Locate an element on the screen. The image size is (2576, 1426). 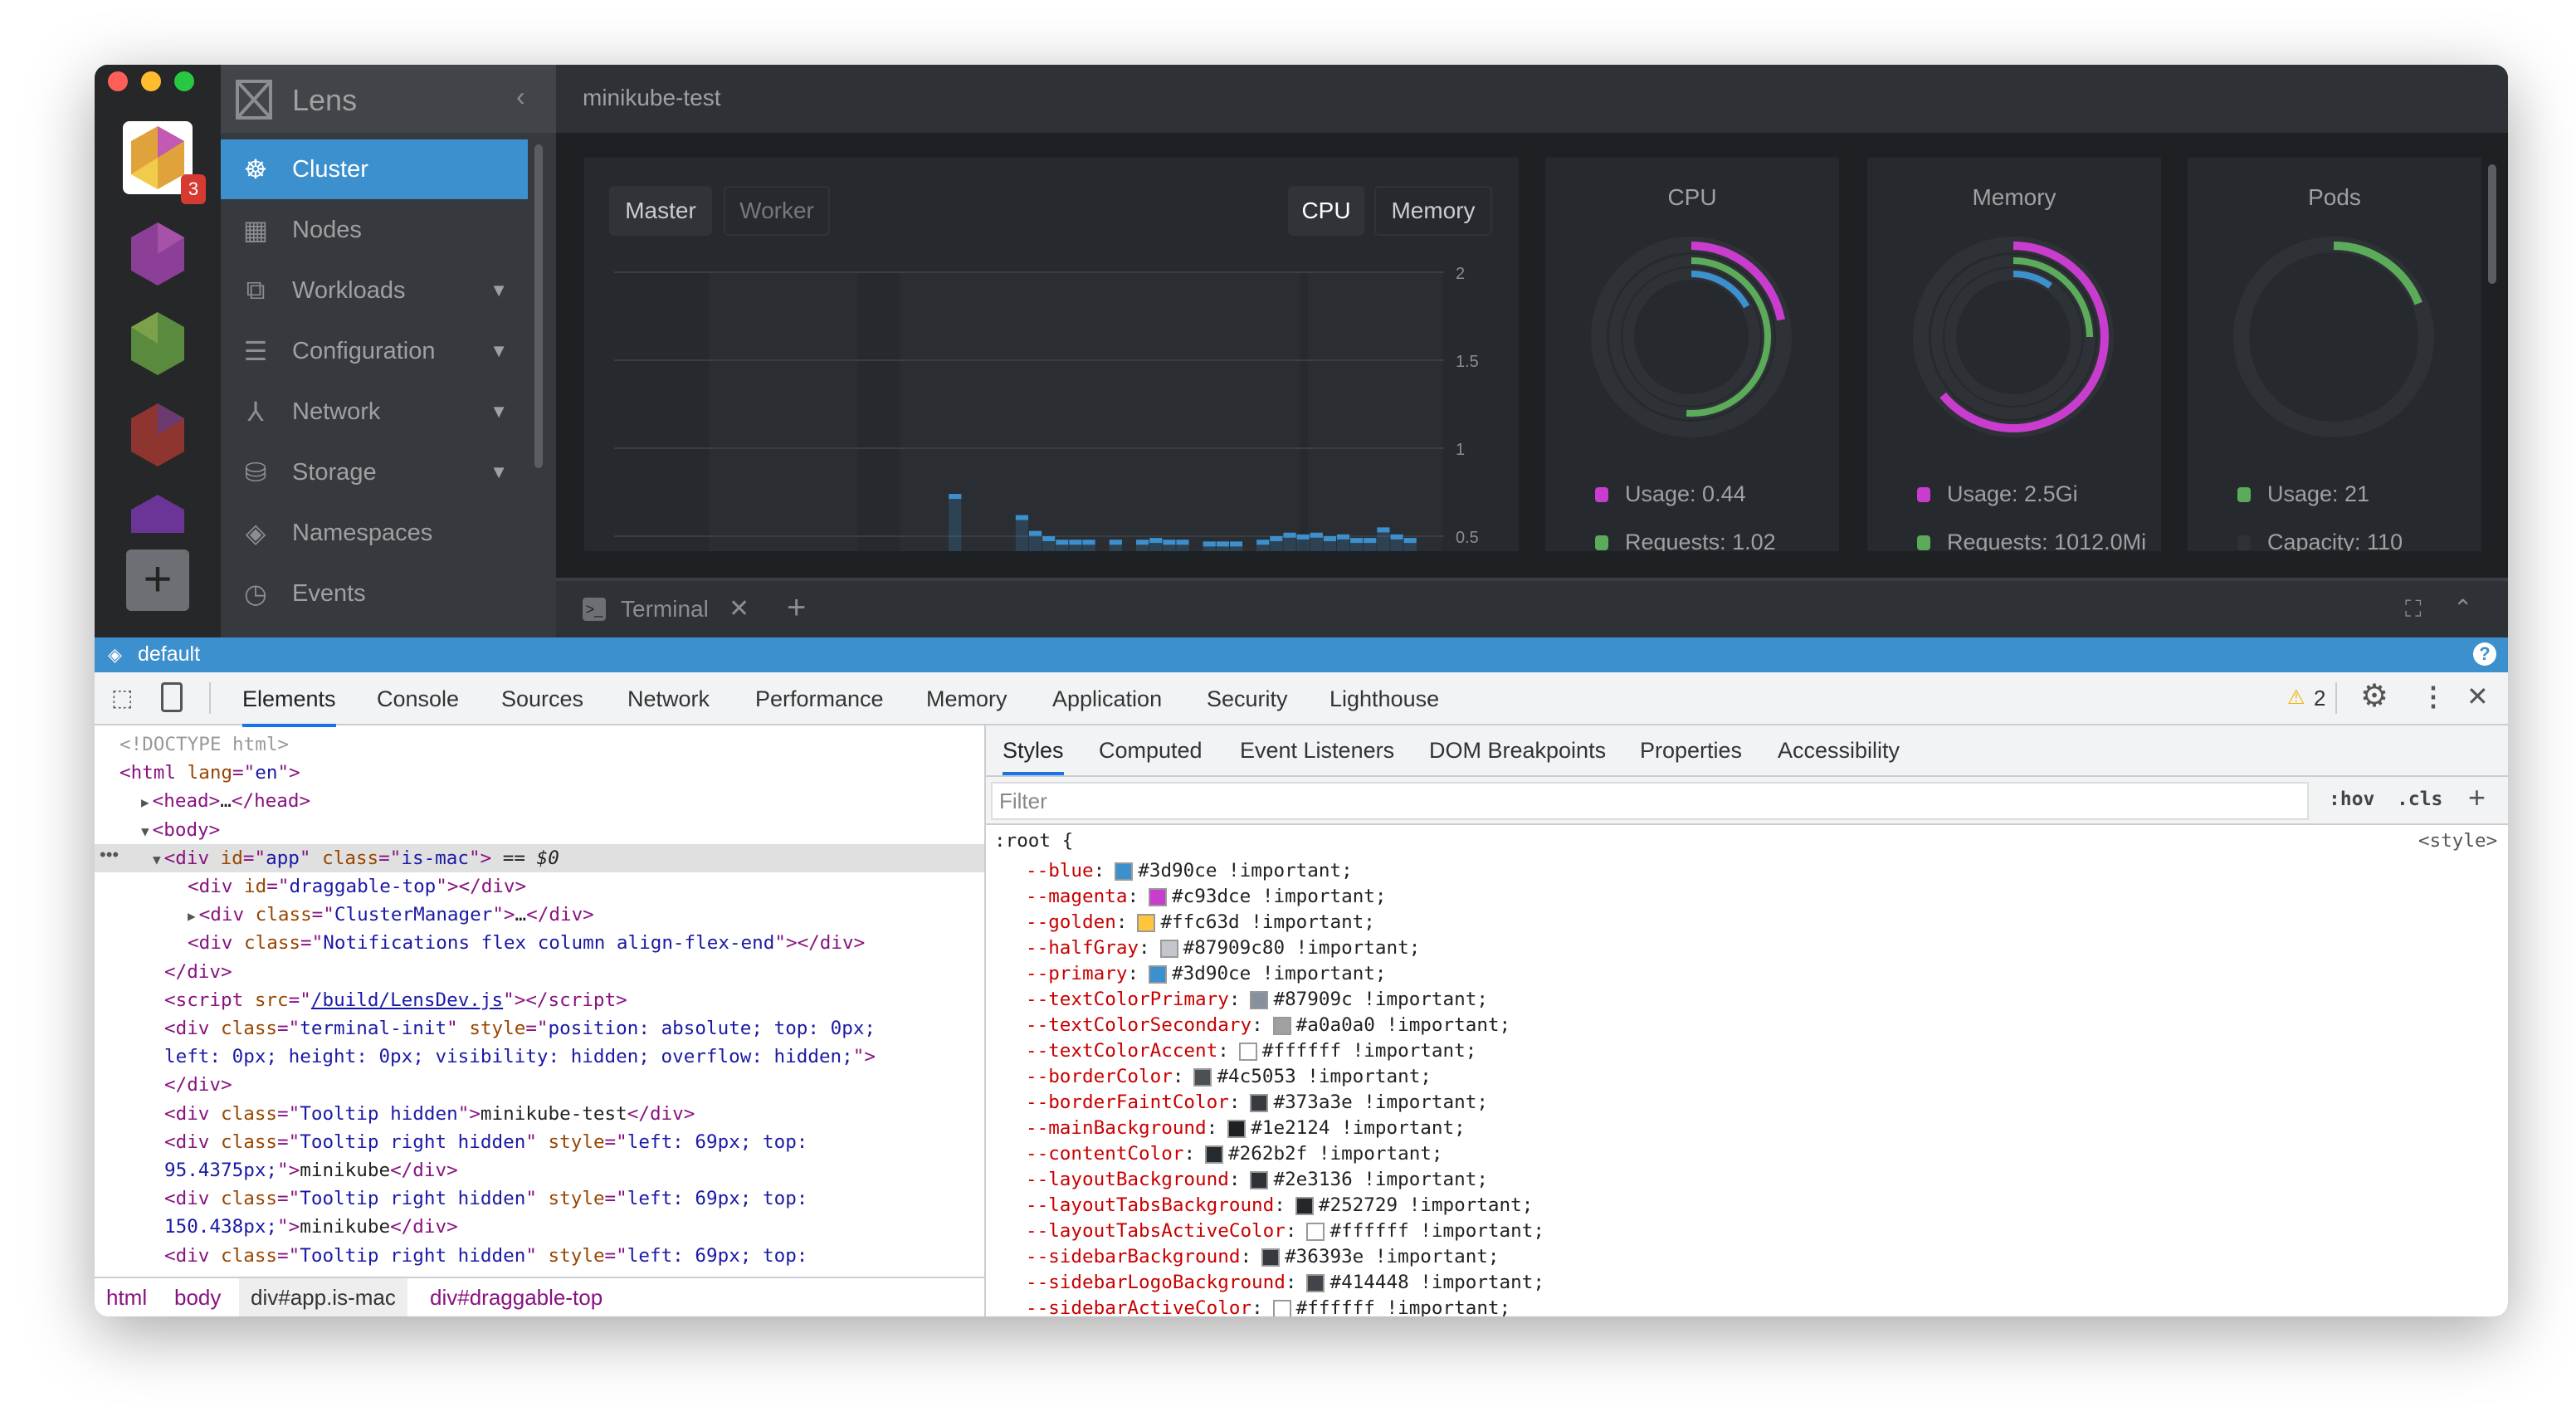
cluster-icon-minikube-test is located at coordinates (158, 157).